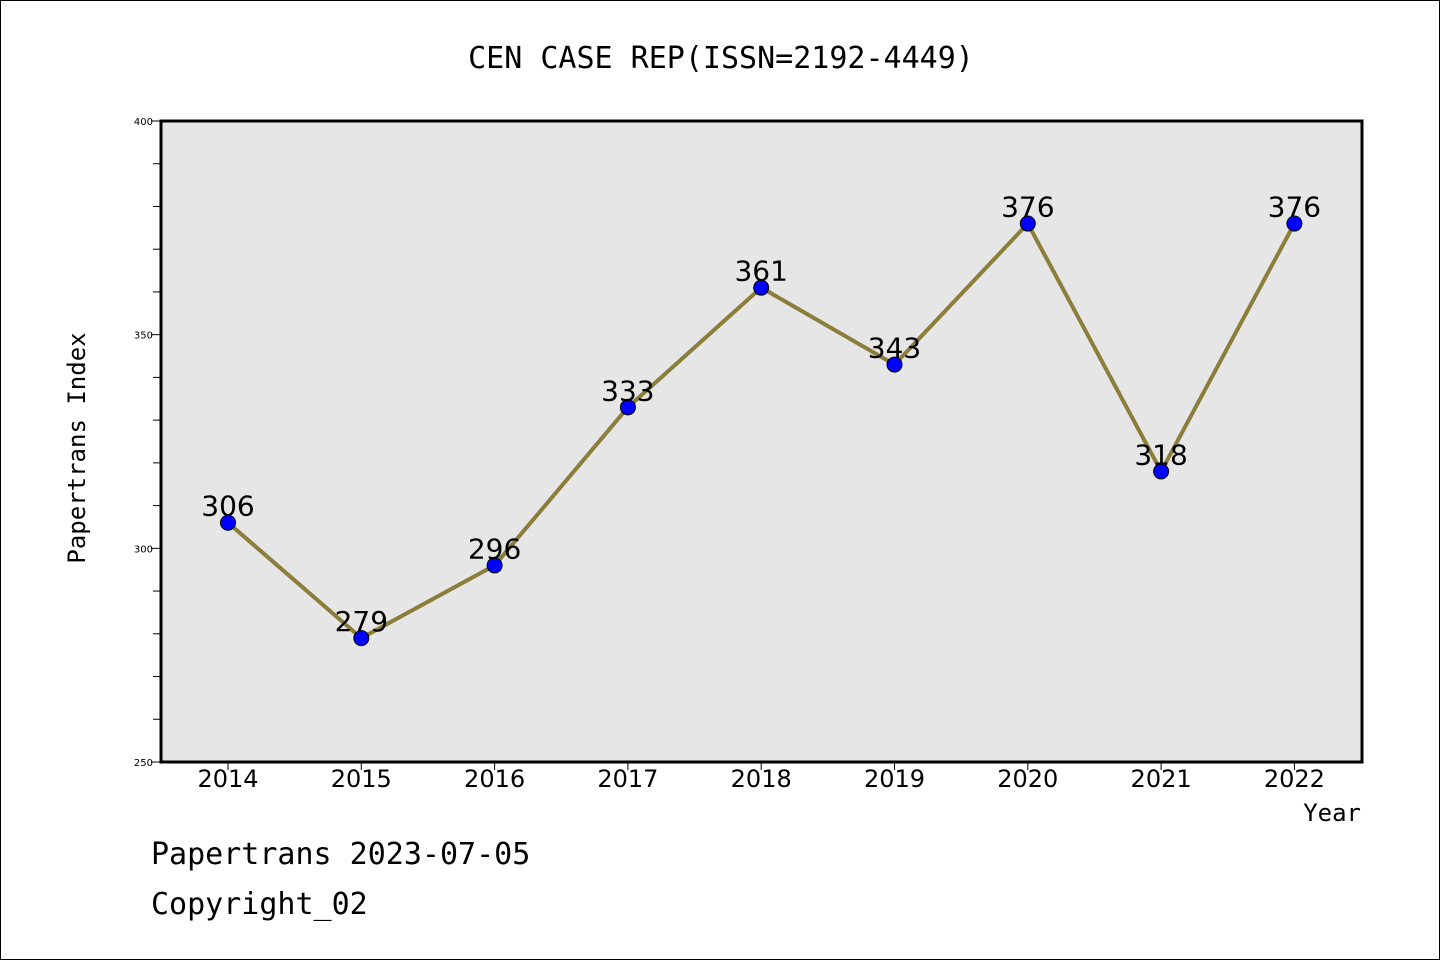  Describe the element at coordinates (143, 763) in the screenshot. I see `y-tick-label: 250` at that location.